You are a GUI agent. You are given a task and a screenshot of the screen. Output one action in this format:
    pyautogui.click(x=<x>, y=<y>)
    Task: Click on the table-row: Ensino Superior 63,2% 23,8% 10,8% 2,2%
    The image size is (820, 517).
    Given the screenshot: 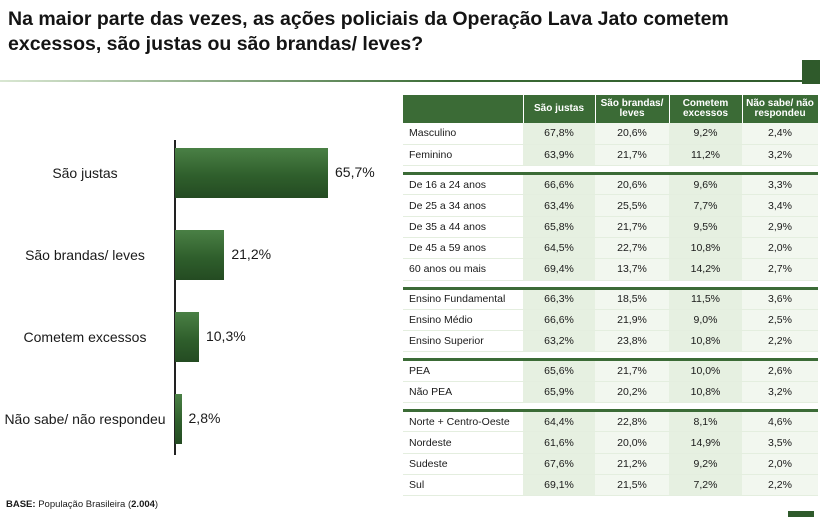 What is the action you would take?
    pyautogui.click(x=610, y=341)
    